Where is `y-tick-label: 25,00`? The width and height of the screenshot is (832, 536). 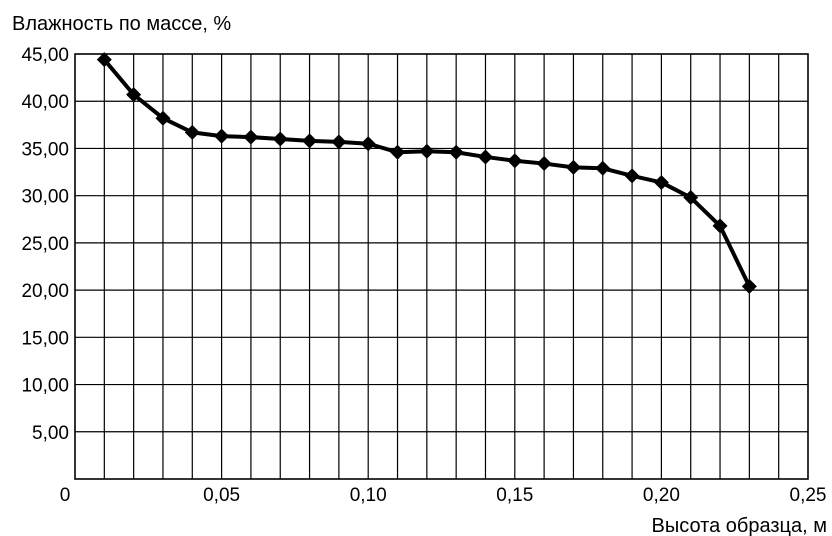 y-tick-label: 25,00 is located at coordinates (45, 244).